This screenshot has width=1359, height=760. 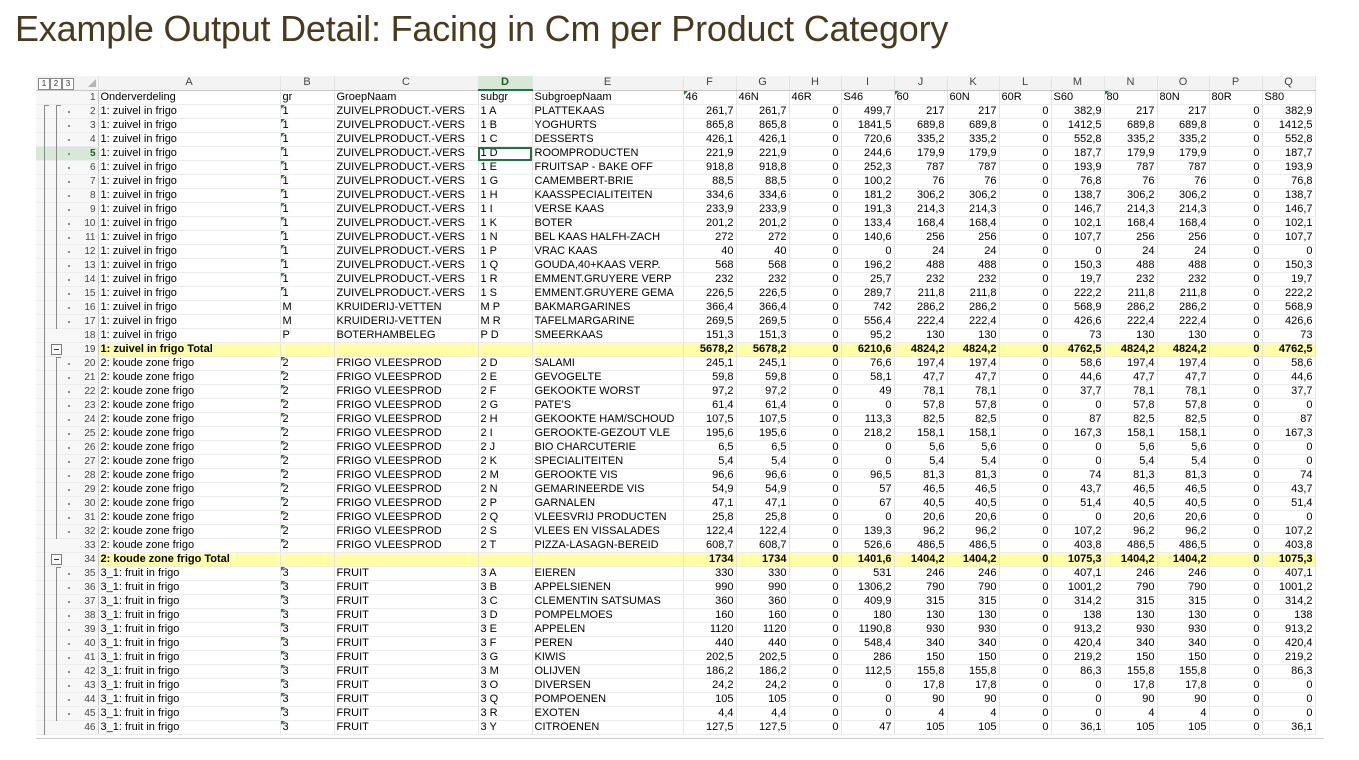 I want to click on cell-o: 179,9, so click(x=1183, y=153).